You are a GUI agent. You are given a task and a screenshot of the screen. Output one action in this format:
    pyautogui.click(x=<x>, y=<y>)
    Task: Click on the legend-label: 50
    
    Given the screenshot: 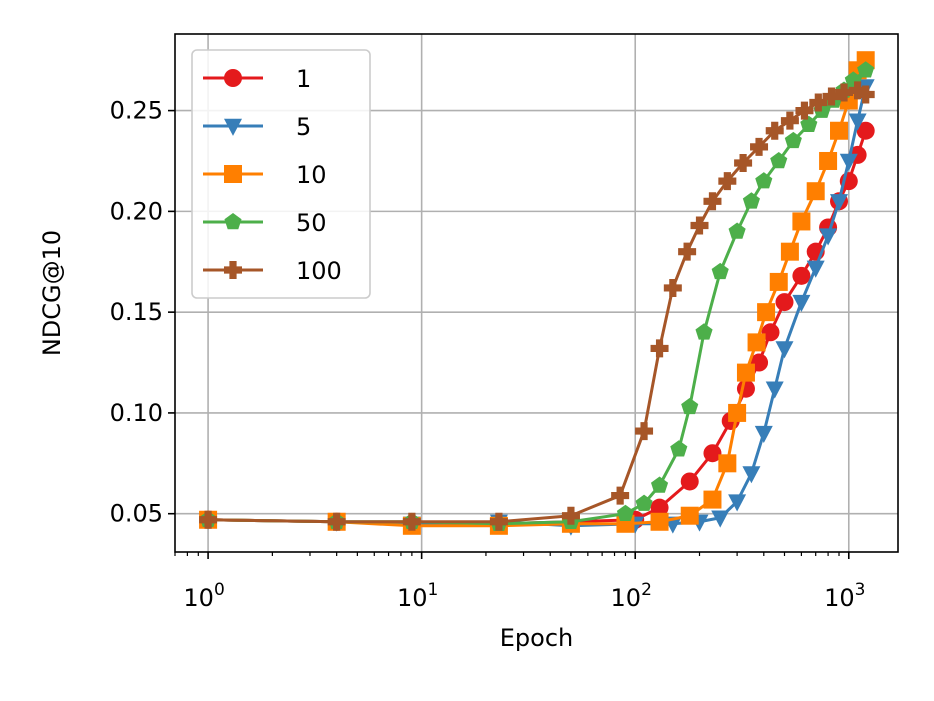 What is the action you would take?
    pyautogui.click(x=311, y=223)
    